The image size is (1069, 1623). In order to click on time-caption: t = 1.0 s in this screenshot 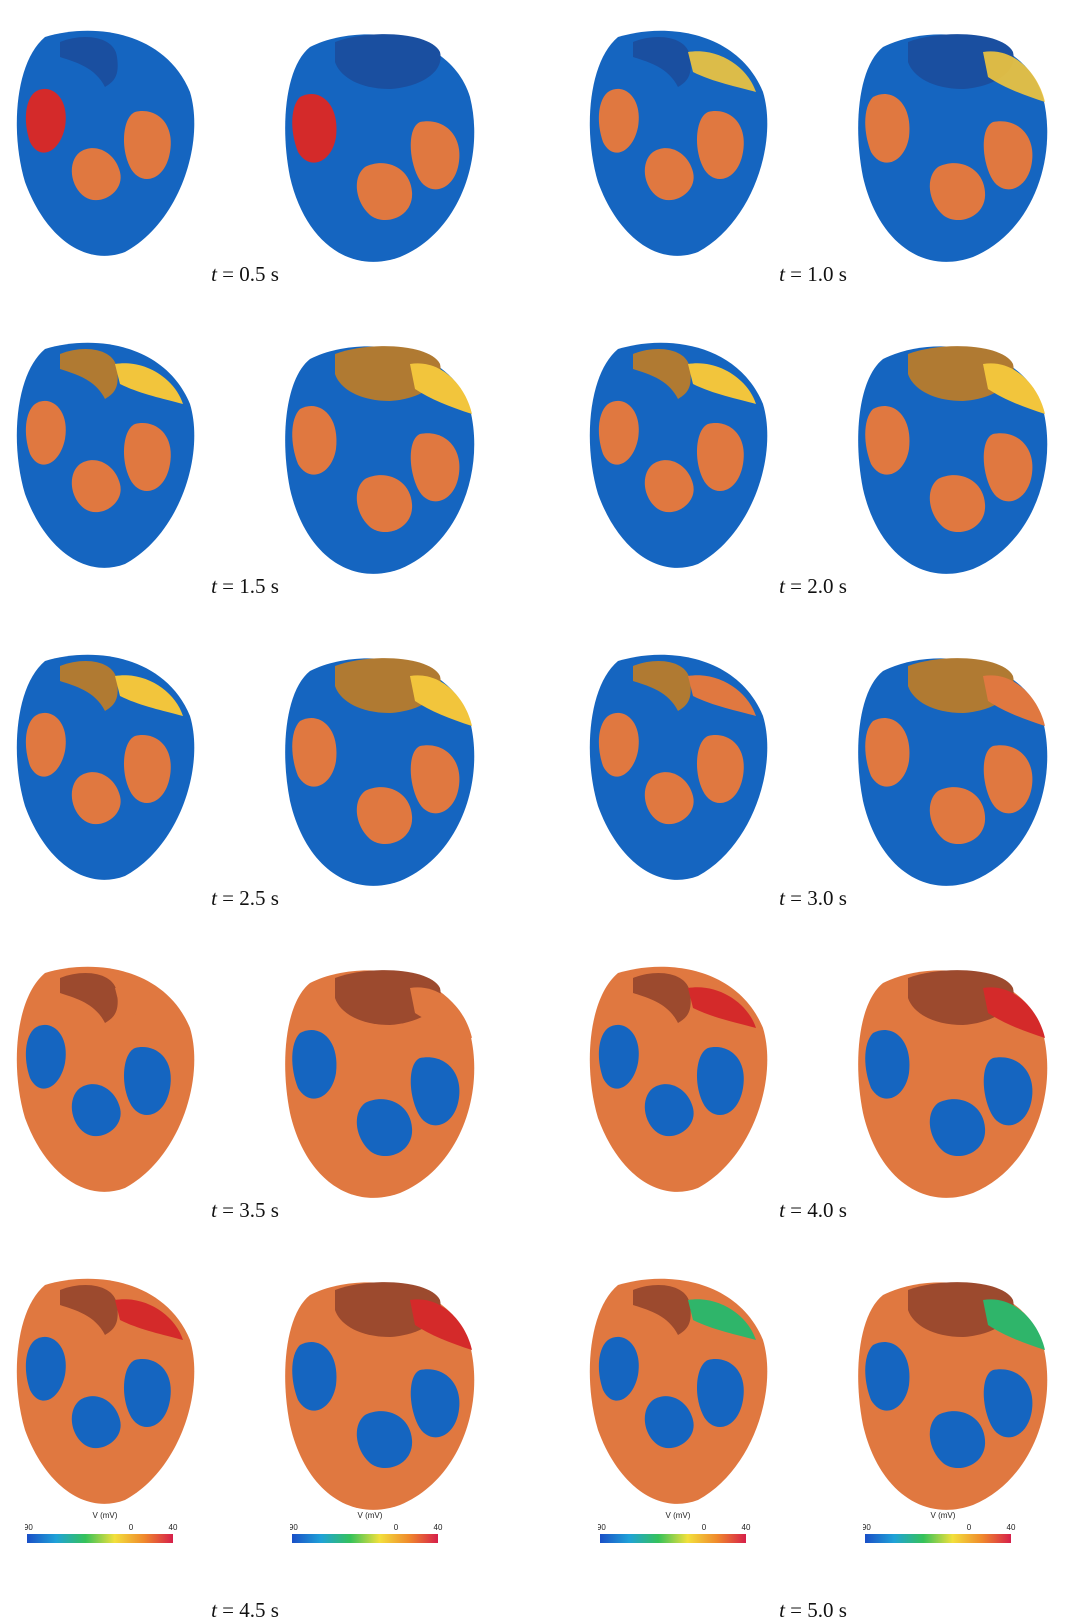, I will do `click(813, 274)`.